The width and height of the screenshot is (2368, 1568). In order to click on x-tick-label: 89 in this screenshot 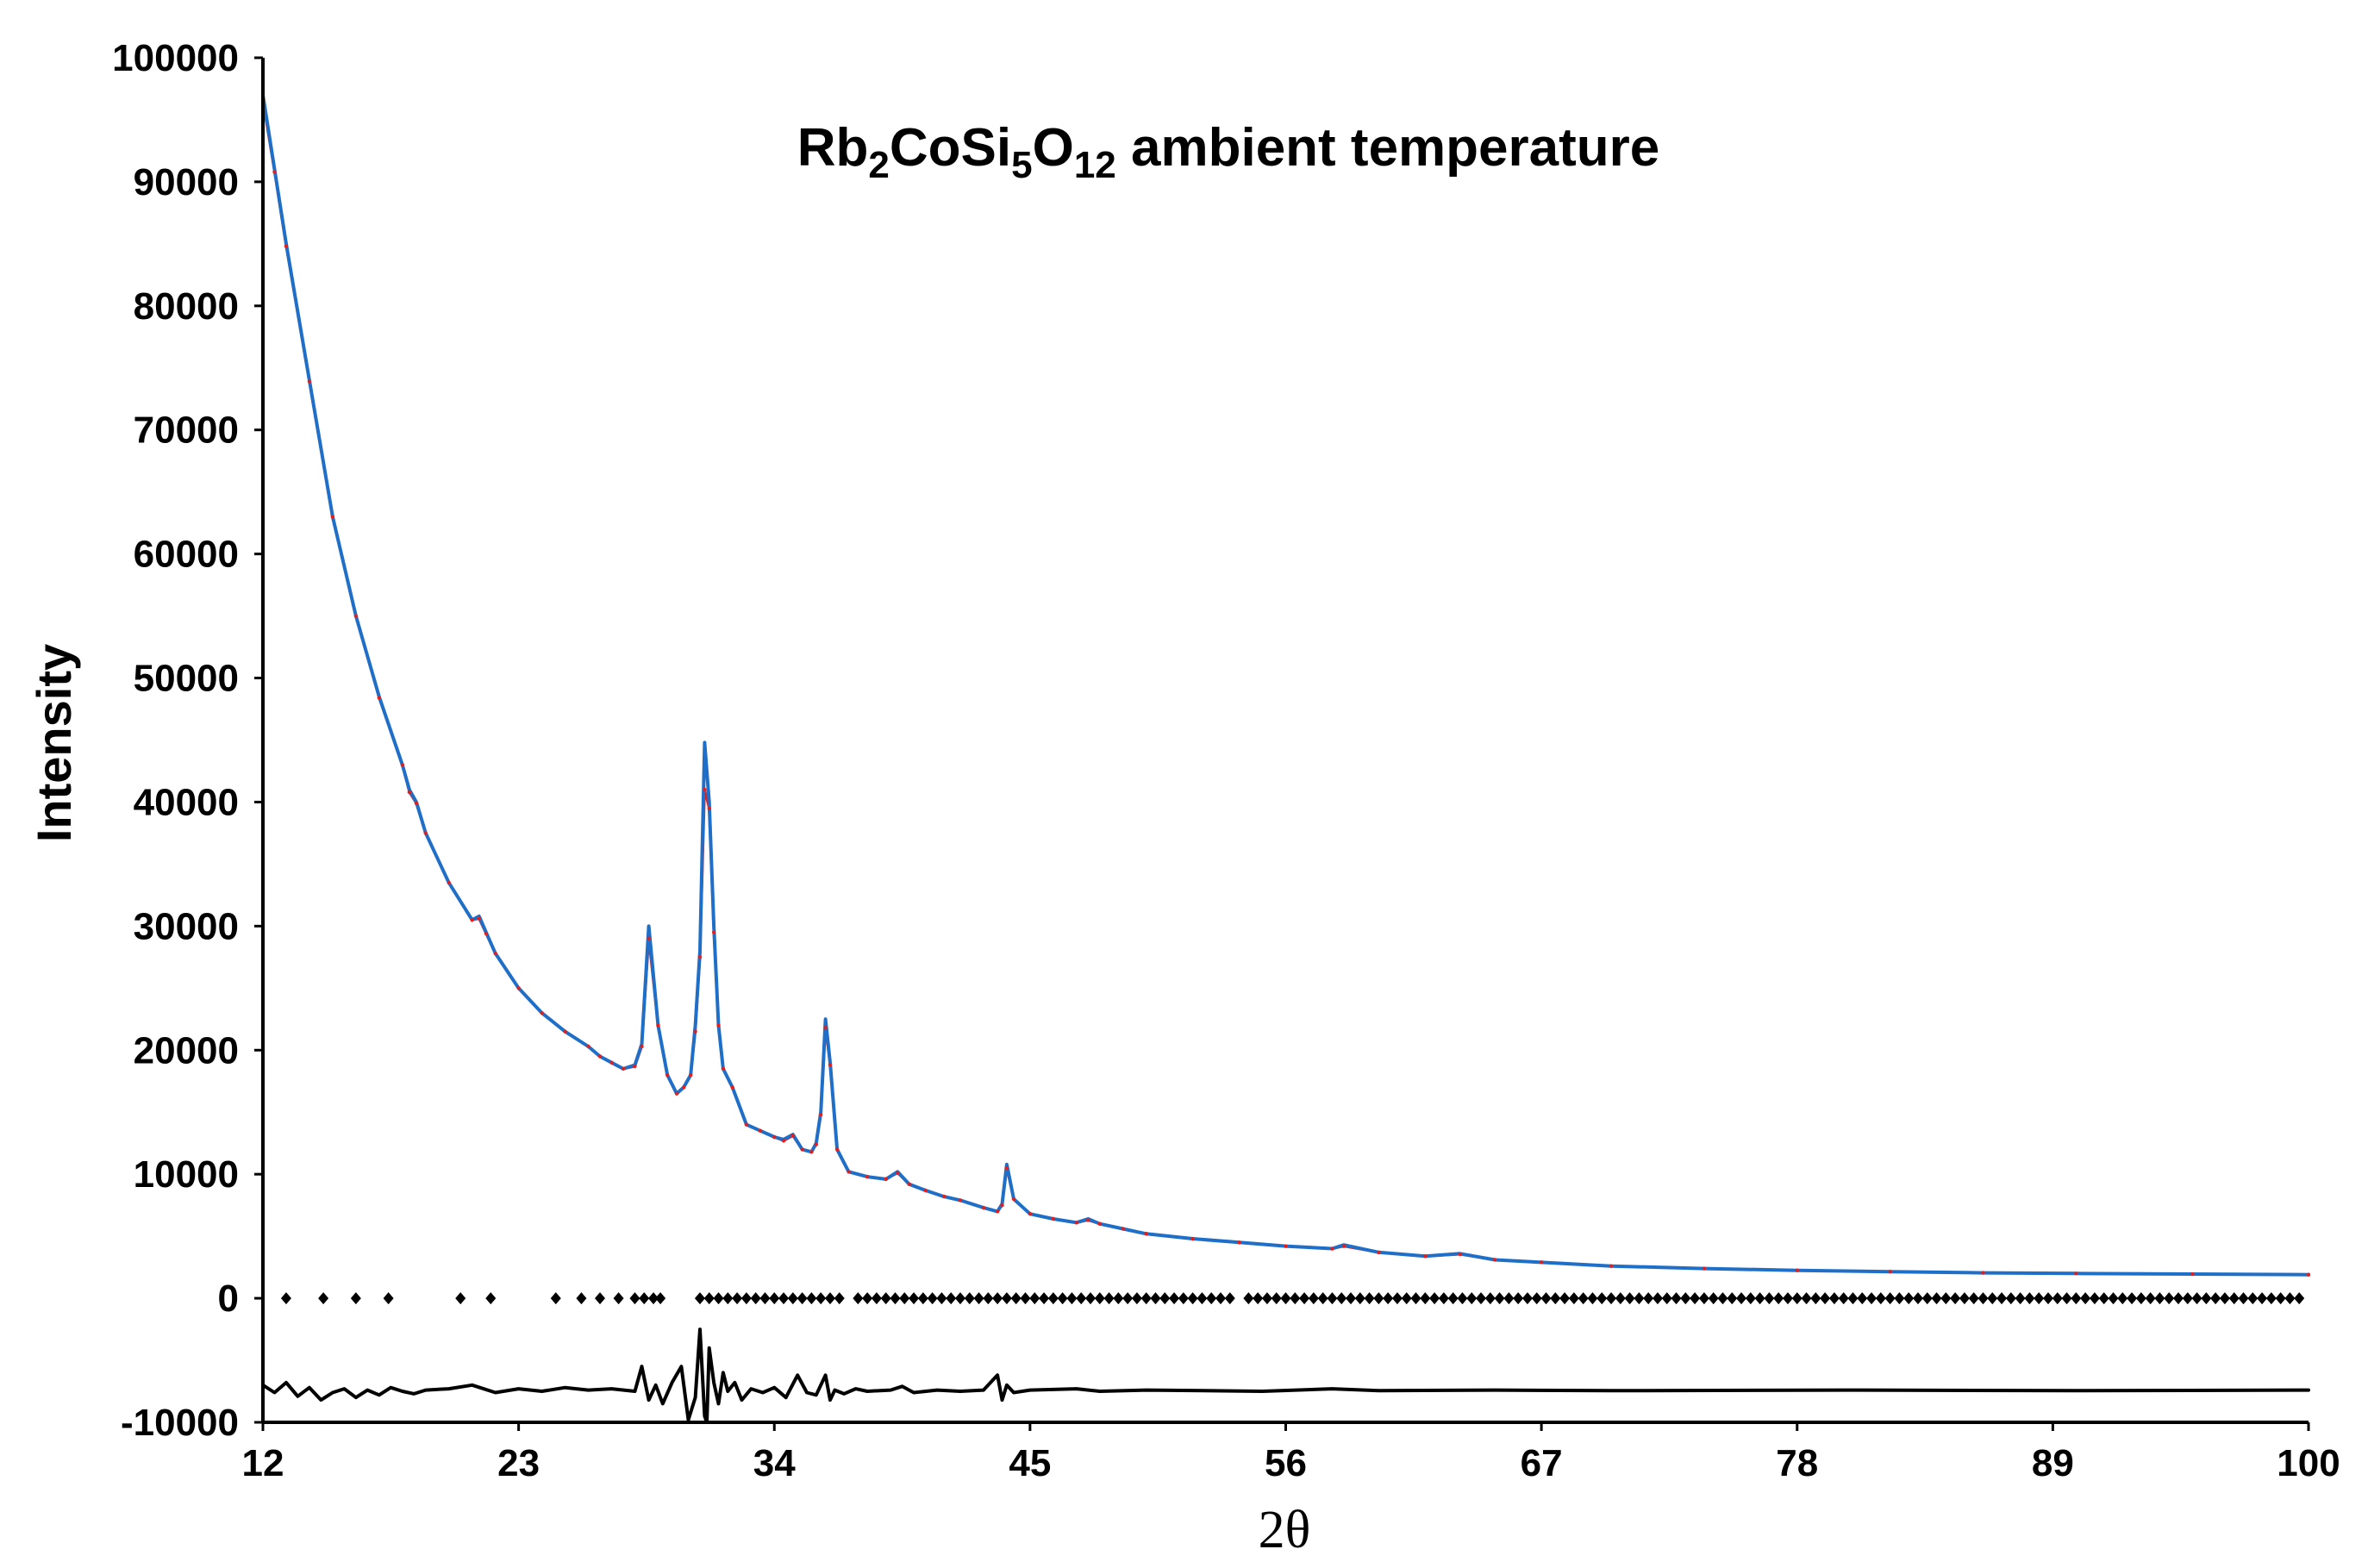, I will do `click(2053, 1463)`.